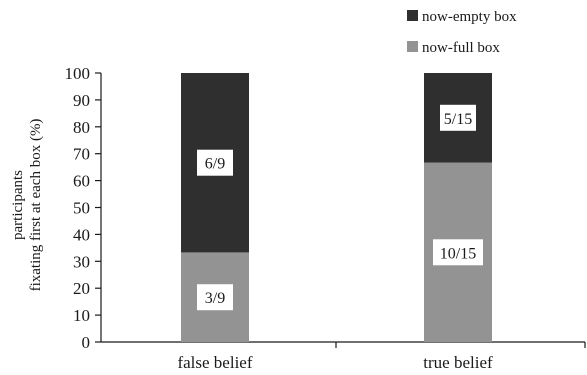 Image resolution: width=587 pixels, height=375 pixels. I want to click on data-label-false-belief-now-empty-box: 6/9, so click(215, 164).